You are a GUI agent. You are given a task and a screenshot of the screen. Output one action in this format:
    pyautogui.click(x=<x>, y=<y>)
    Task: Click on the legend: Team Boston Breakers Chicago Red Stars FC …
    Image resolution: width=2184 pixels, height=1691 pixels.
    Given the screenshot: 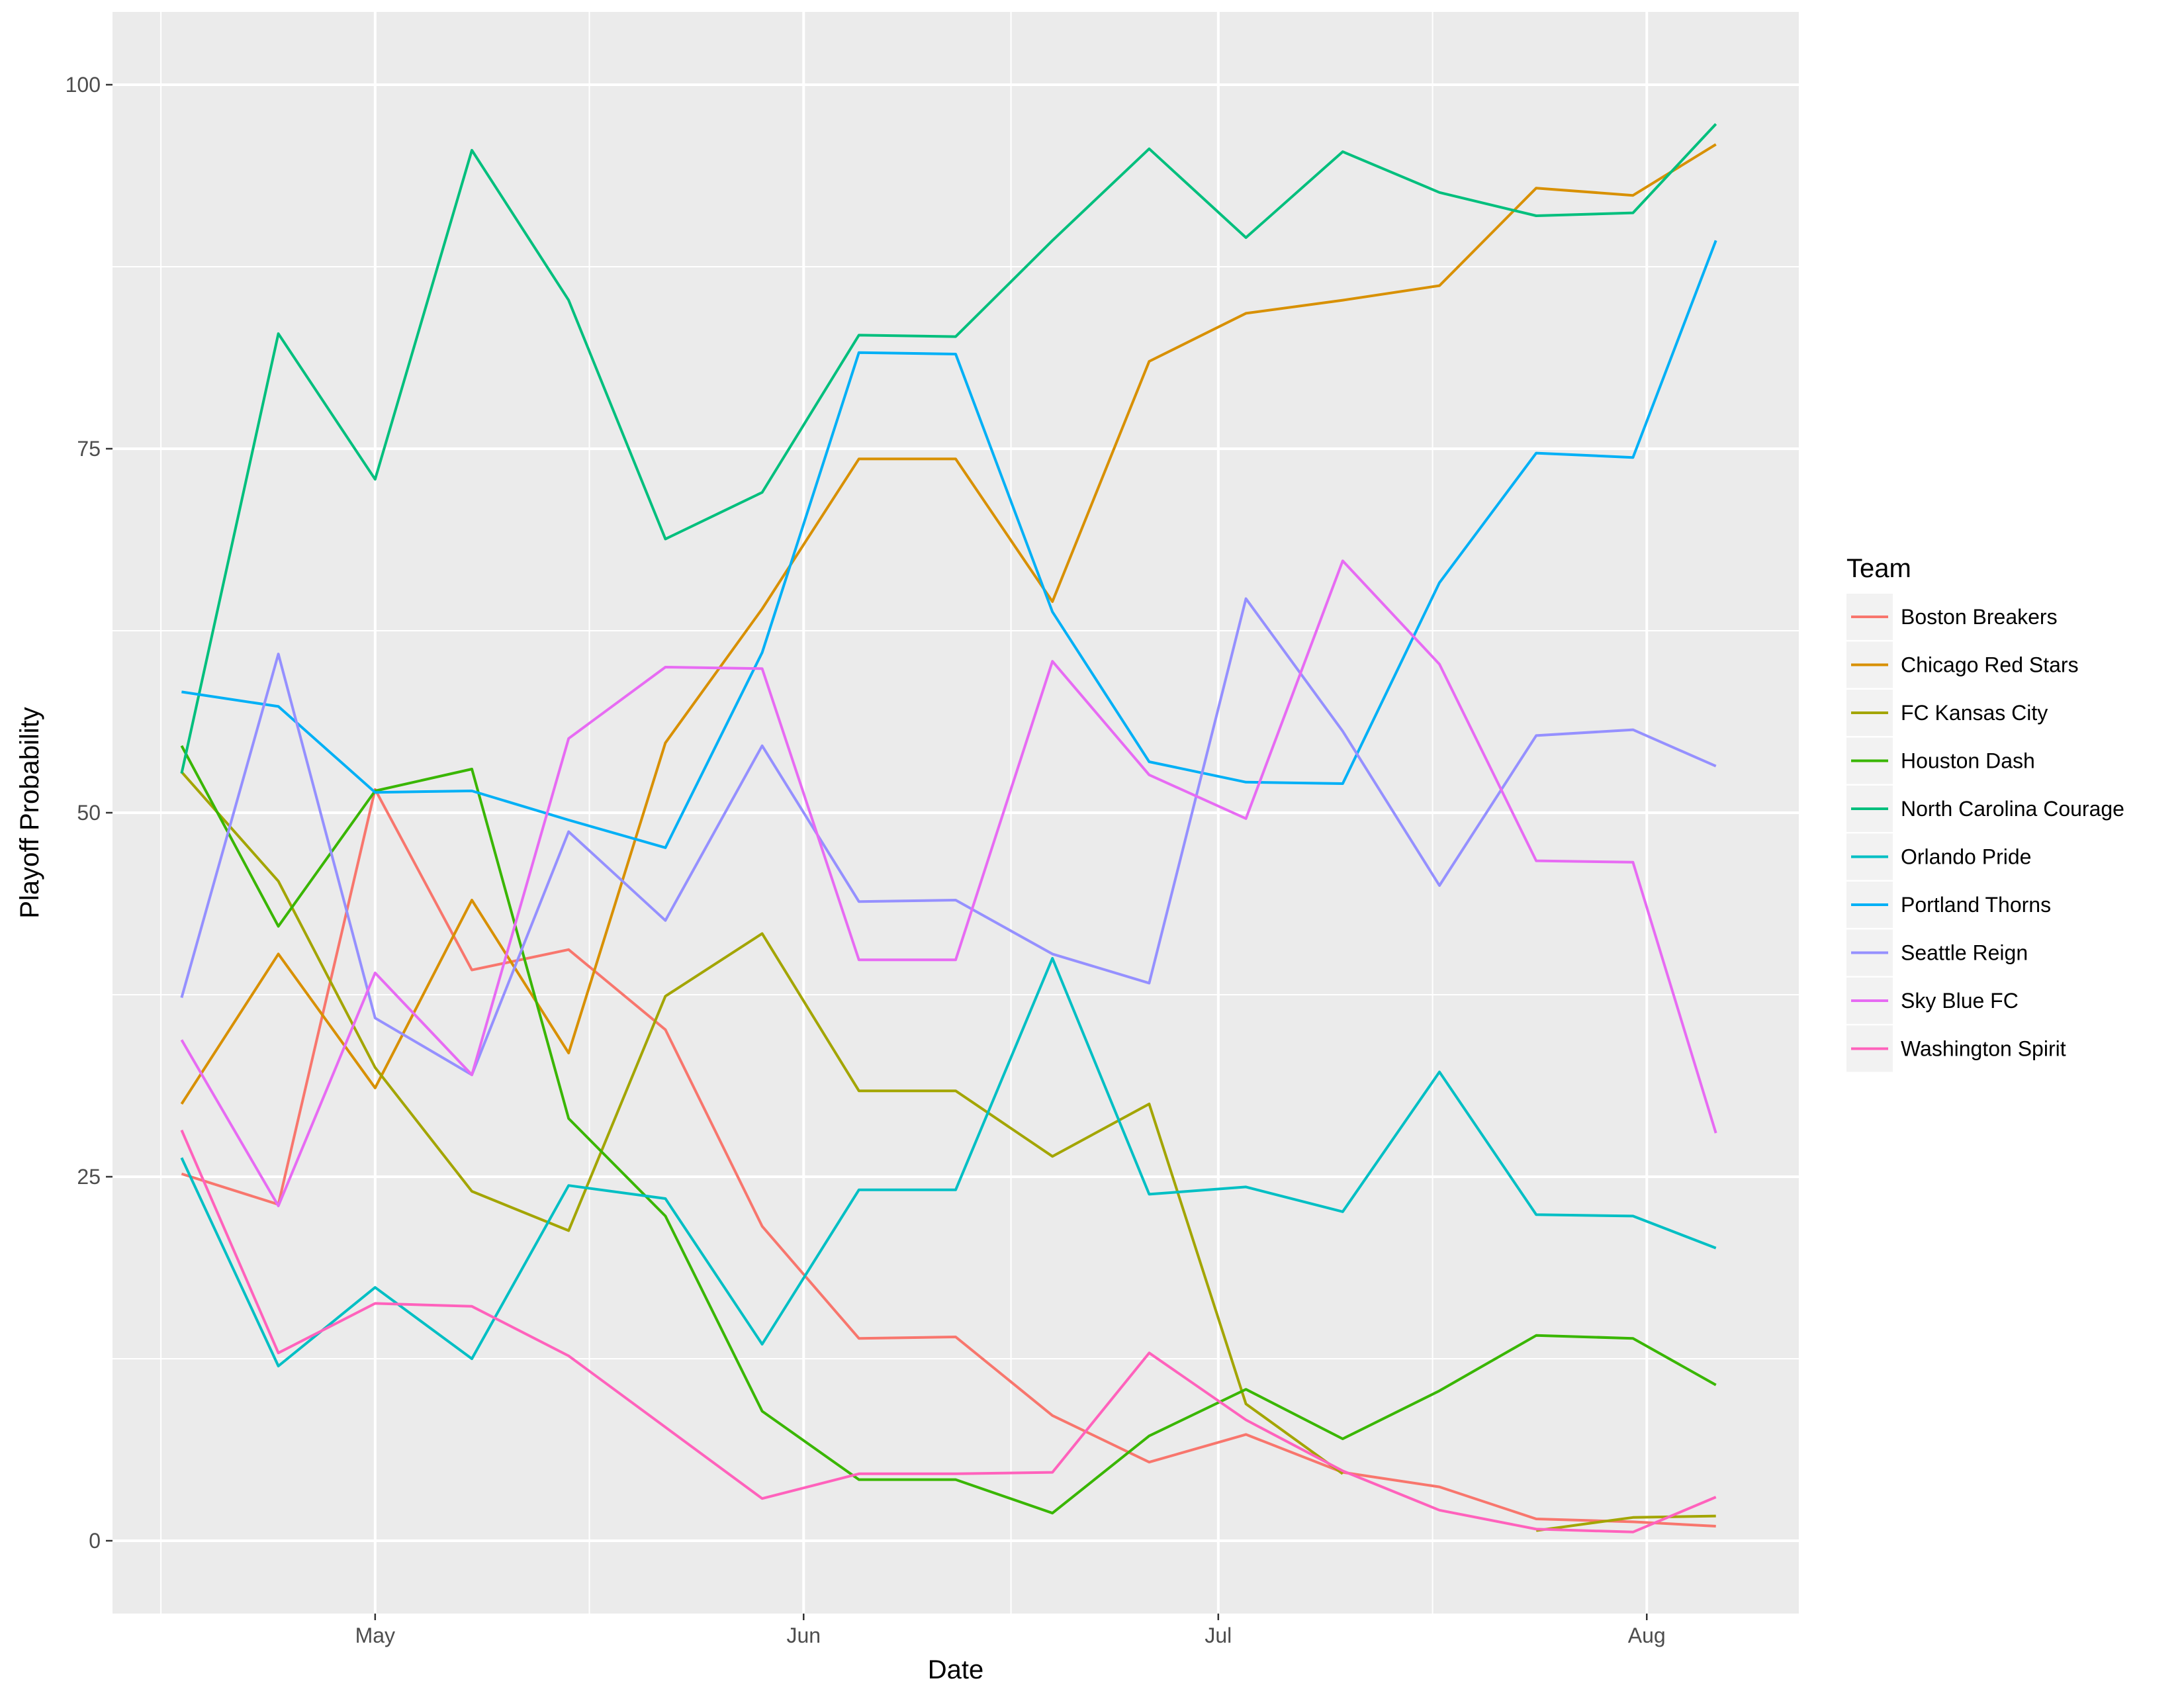 What is the action you would take?
    pyautogui.click(x=1985, y=813)
    